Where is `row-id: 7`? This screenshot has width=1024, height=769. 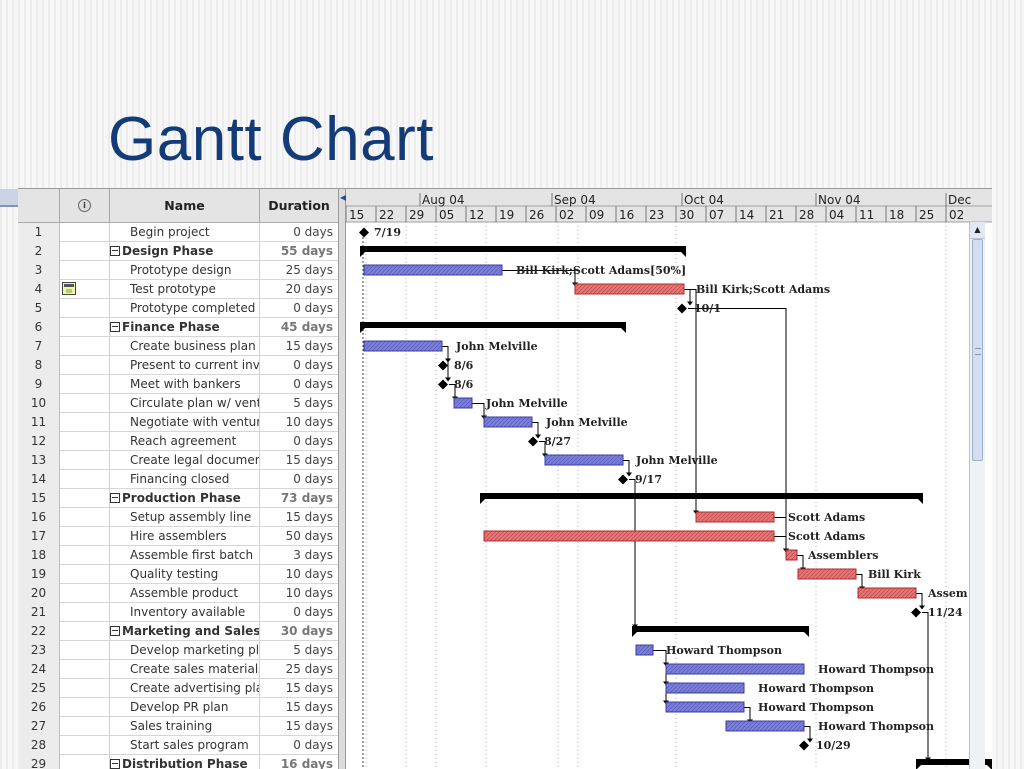
row-id: 7 is located at coordinates (39, 346).